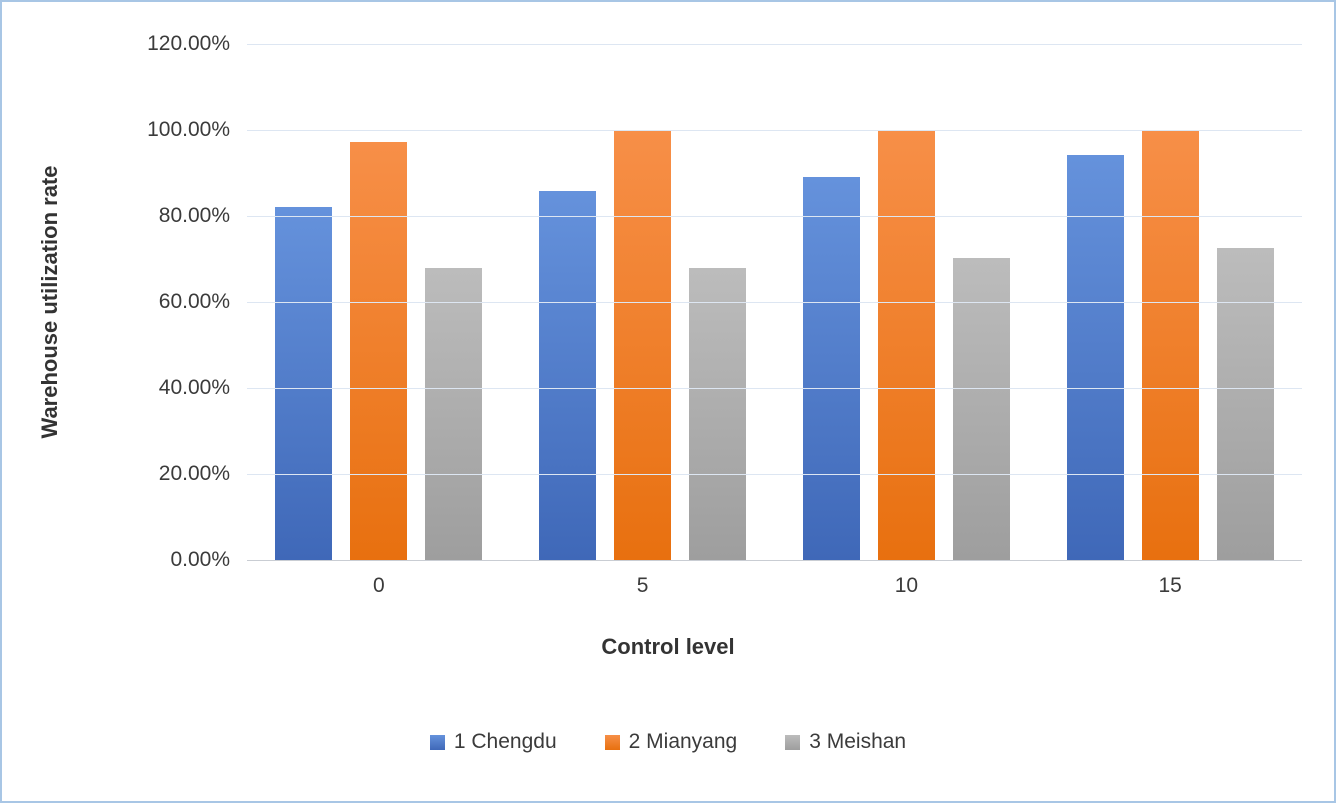 The width and height of the screenshot is (1336, 803). I want to click on y-tick-label-0: 0.00%, so click(200, 559).